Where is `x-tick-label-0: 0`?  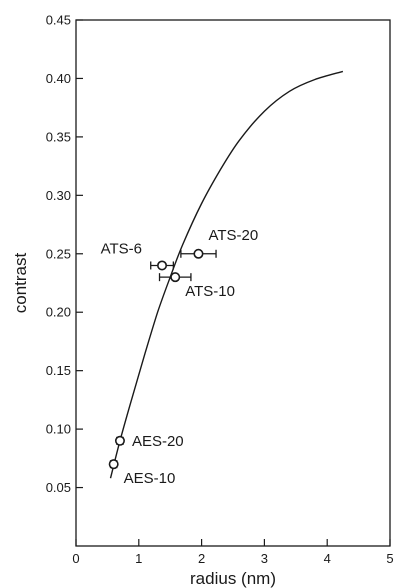 x-tick-label-0: 0 is located at coordinates (75, 558).